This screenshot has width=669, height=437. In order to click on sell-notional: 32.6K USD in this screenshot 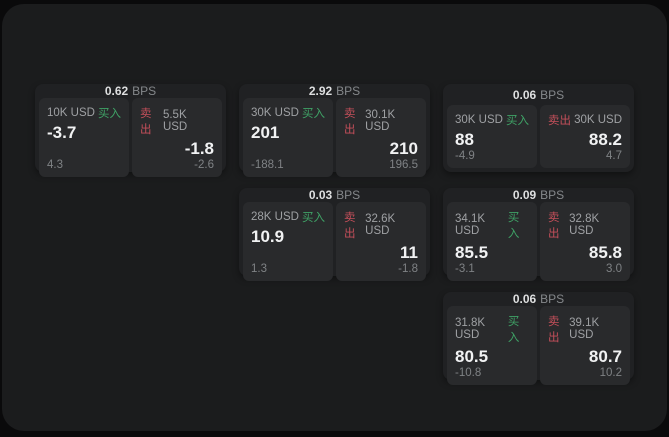, I will do `click(380, 225)`.